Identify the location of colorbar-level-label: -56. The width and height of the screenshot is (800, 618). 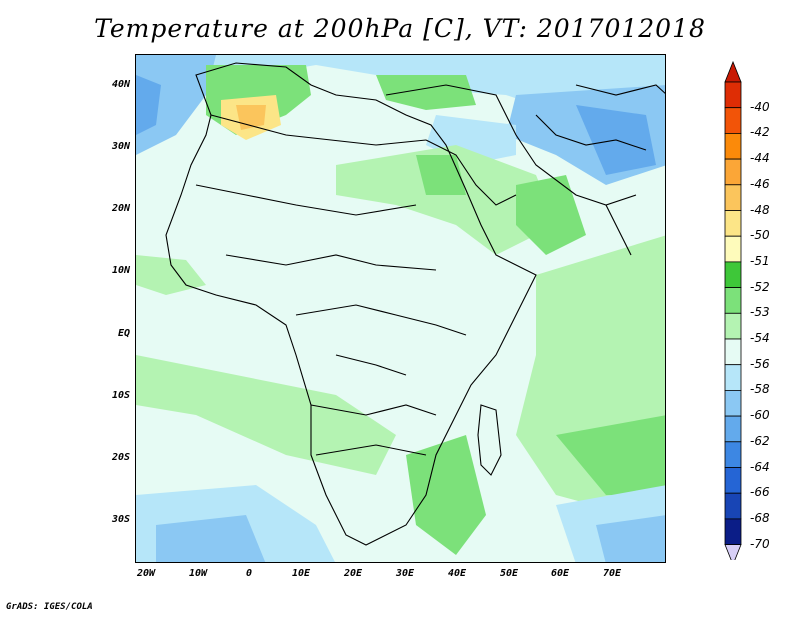
(760, 363).